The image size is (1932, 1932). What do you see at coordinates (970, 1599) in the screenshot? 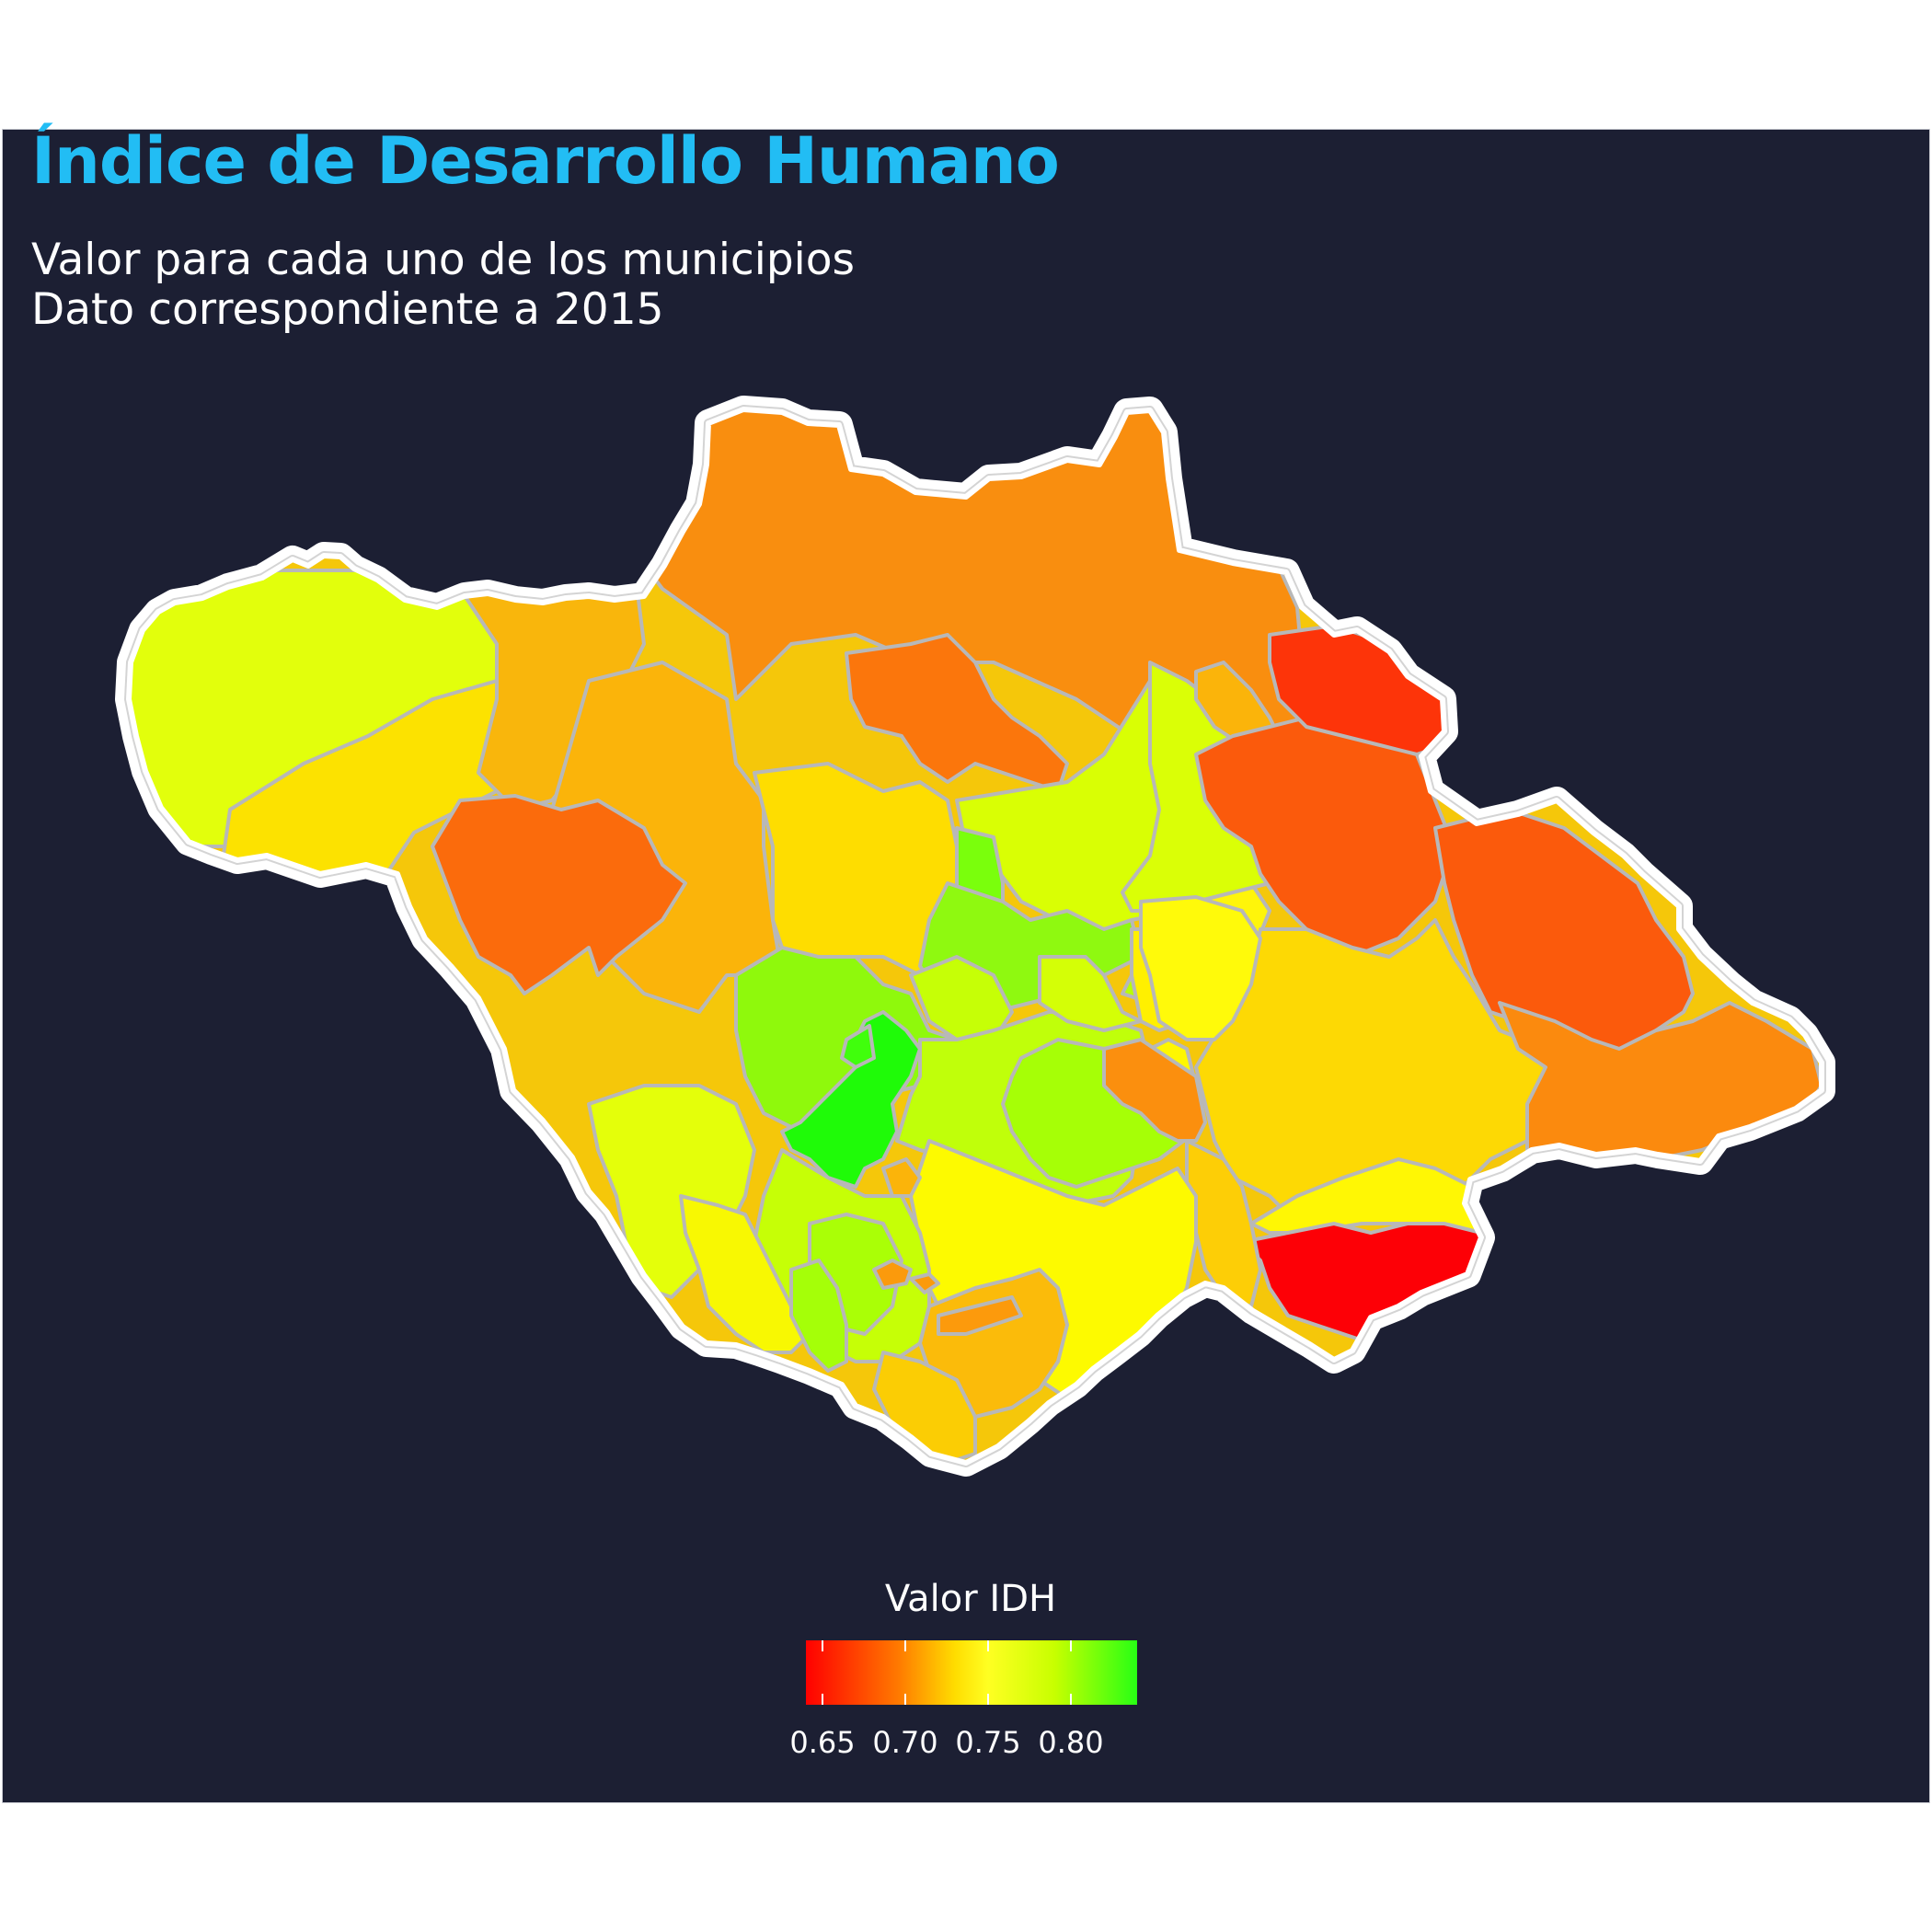
I see `legend-title: Valor IDH` at bounding box center [970, 1599].